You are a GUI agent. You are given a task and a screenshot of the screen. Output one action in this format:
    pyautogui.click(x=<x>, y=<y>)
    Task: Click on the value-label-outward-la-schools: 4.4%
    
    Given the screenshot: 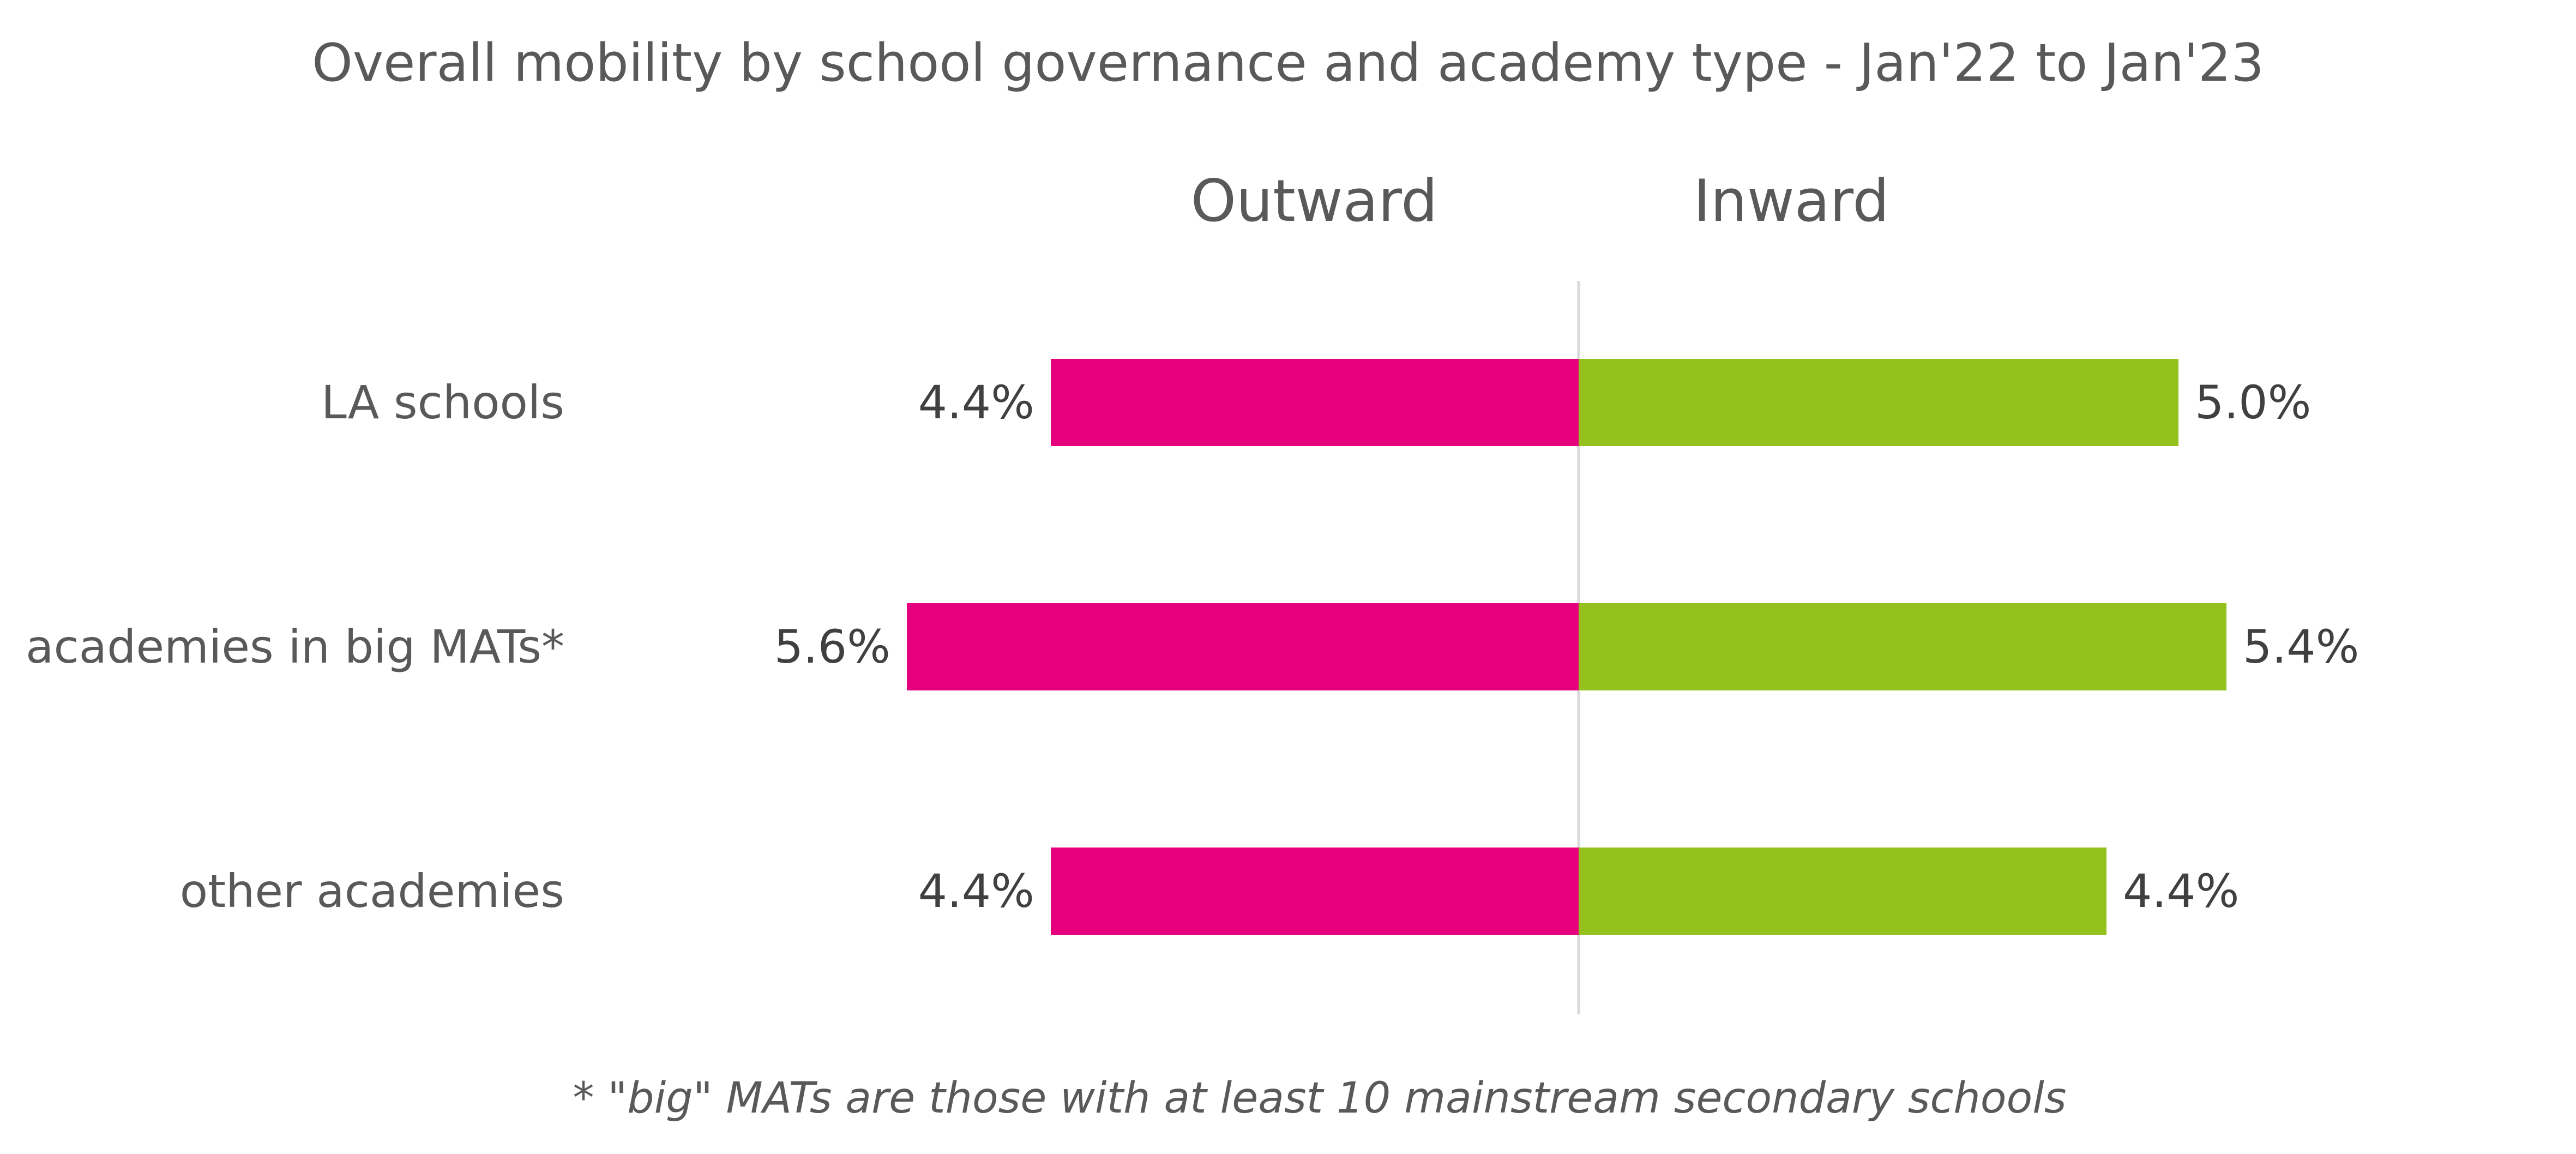 What is the action you would take?
    pyautogui.click(x=976, y=402)
    